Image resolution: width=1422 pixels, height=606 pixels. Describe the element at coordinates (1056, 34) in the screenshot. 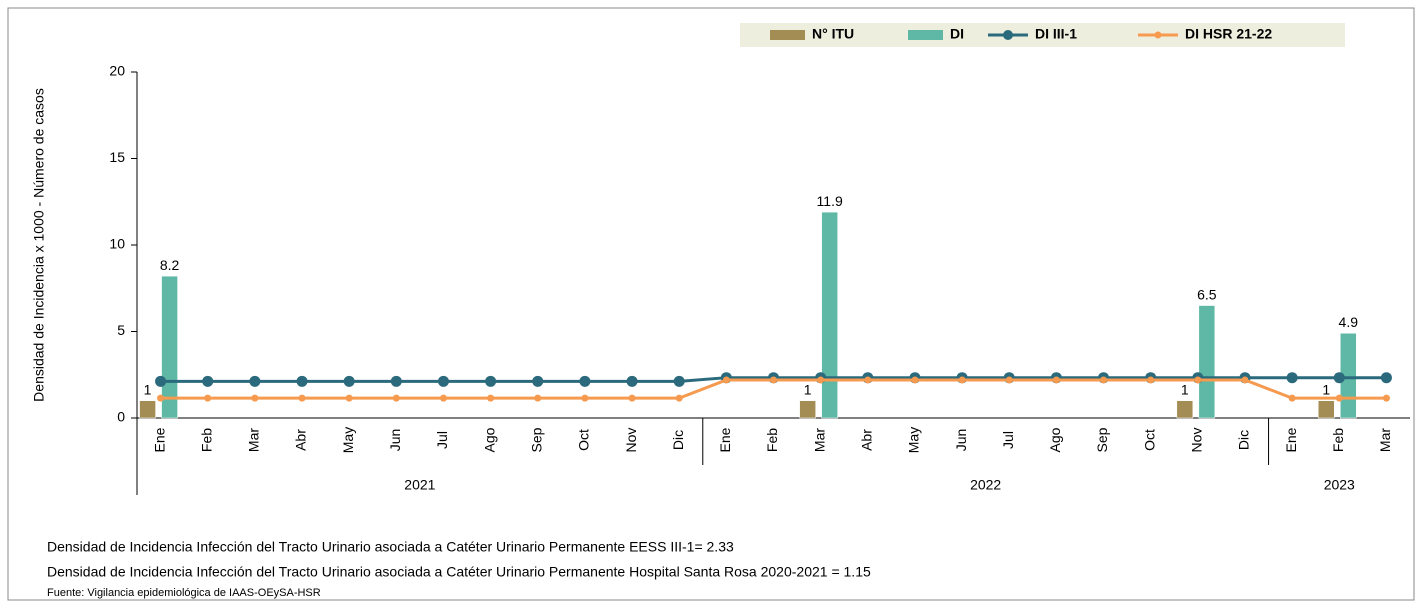

I see `legend-label: DI III-1` at that location.